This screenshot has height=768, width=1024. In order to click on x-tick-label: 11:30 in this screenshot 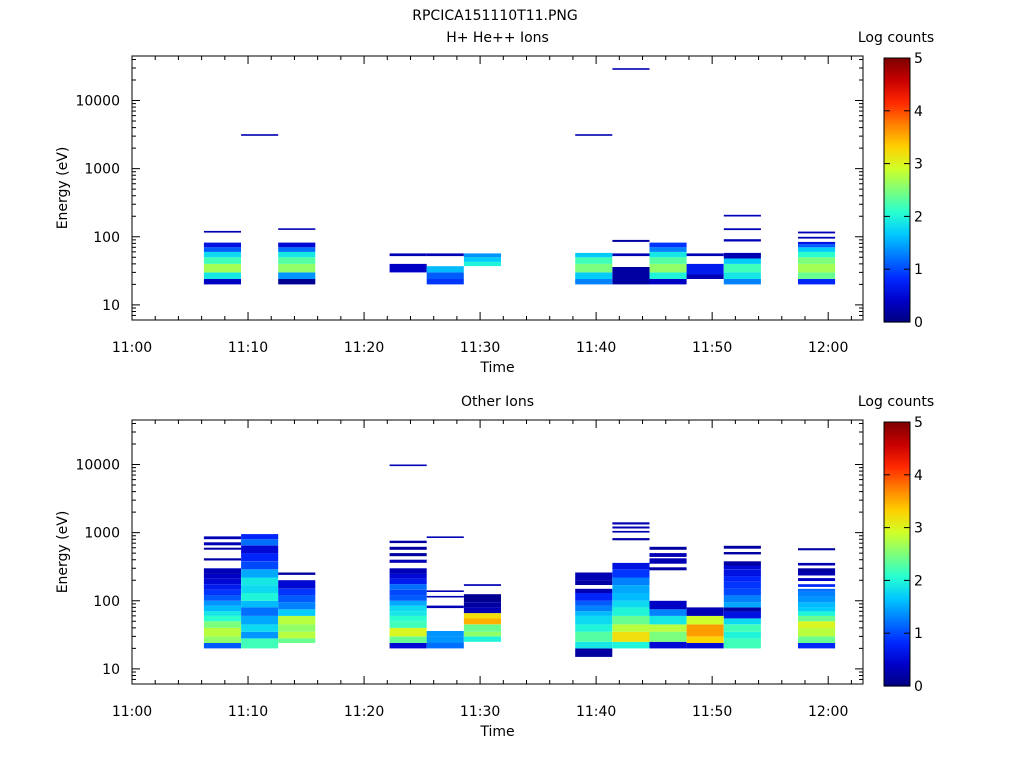, I will do `click(480, 712)`.